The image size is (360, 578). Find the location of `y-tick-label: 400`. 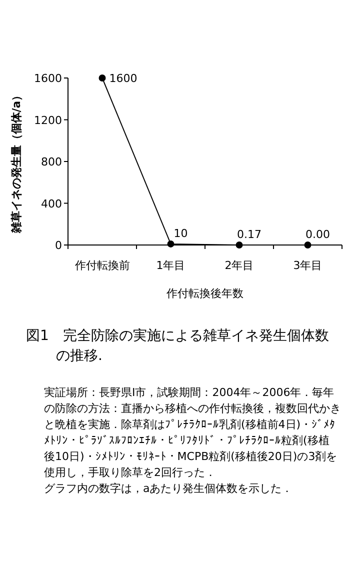

y-tick-label: 400 is located at coordinates (51, 203).